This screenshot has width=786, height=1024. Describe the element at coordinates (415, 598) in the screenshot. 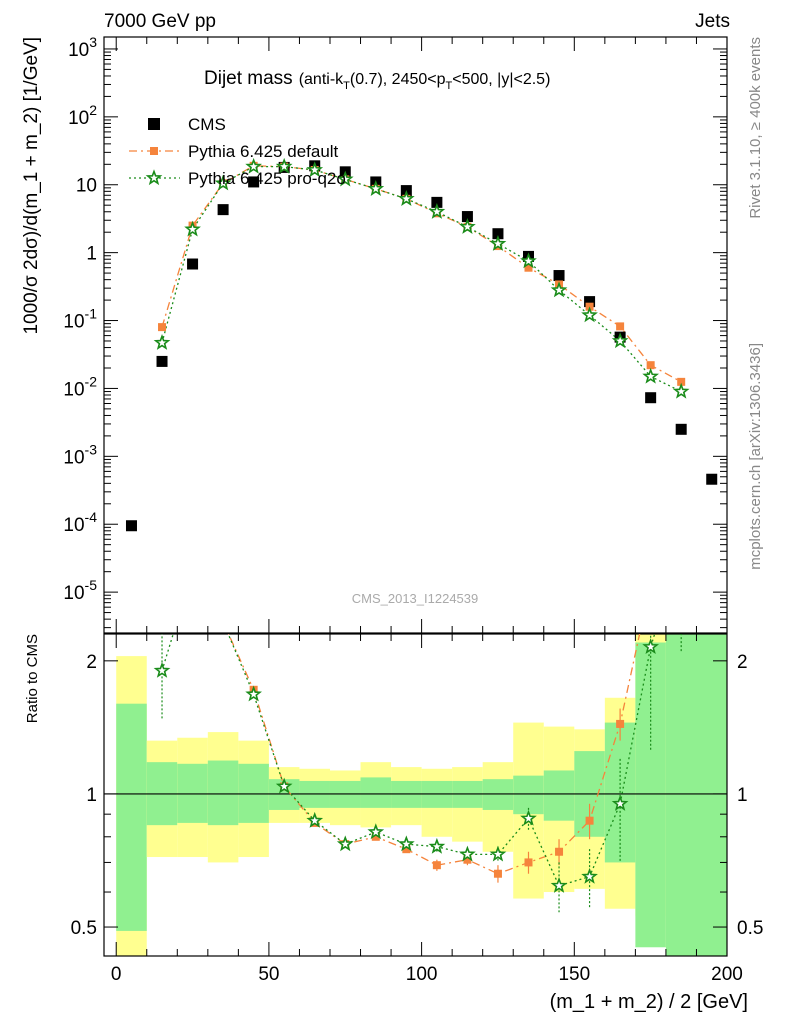

I see `analysis-watermark: CMS_2013_I1224539` at that location.